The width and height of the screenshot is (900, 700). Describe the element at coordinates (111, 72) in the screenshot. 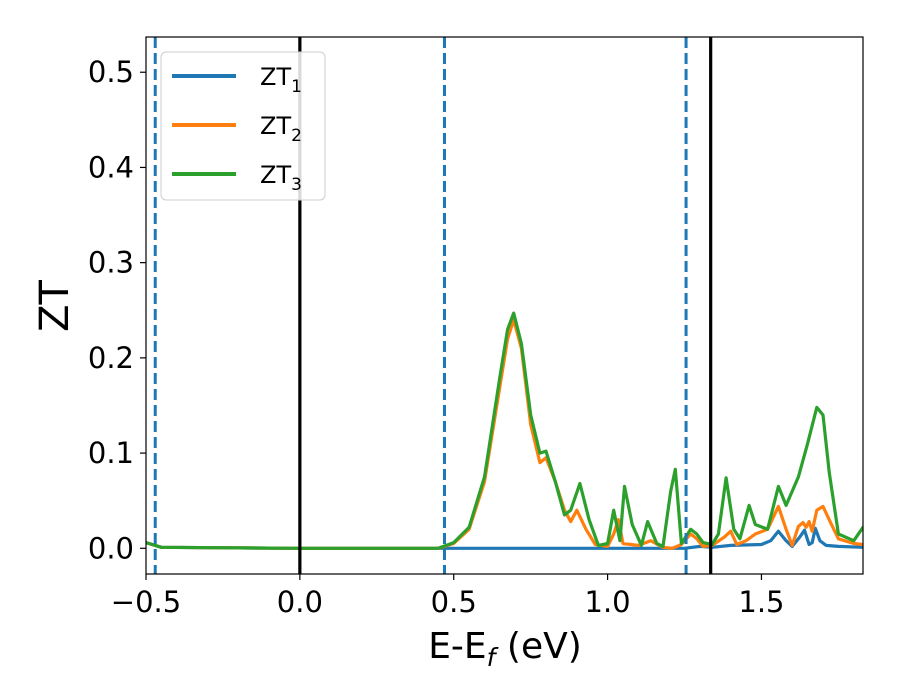

I see `y-tick-label: 0.5` at that location.